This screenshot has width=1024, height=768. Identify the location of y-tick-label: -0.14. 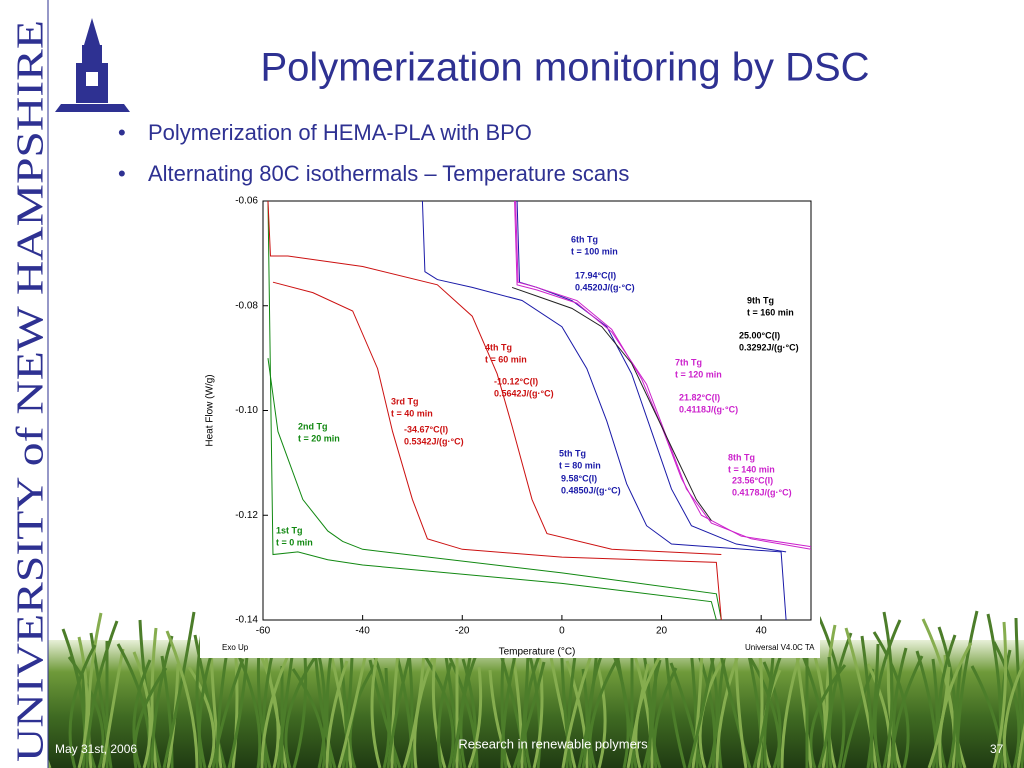
(246, 620).